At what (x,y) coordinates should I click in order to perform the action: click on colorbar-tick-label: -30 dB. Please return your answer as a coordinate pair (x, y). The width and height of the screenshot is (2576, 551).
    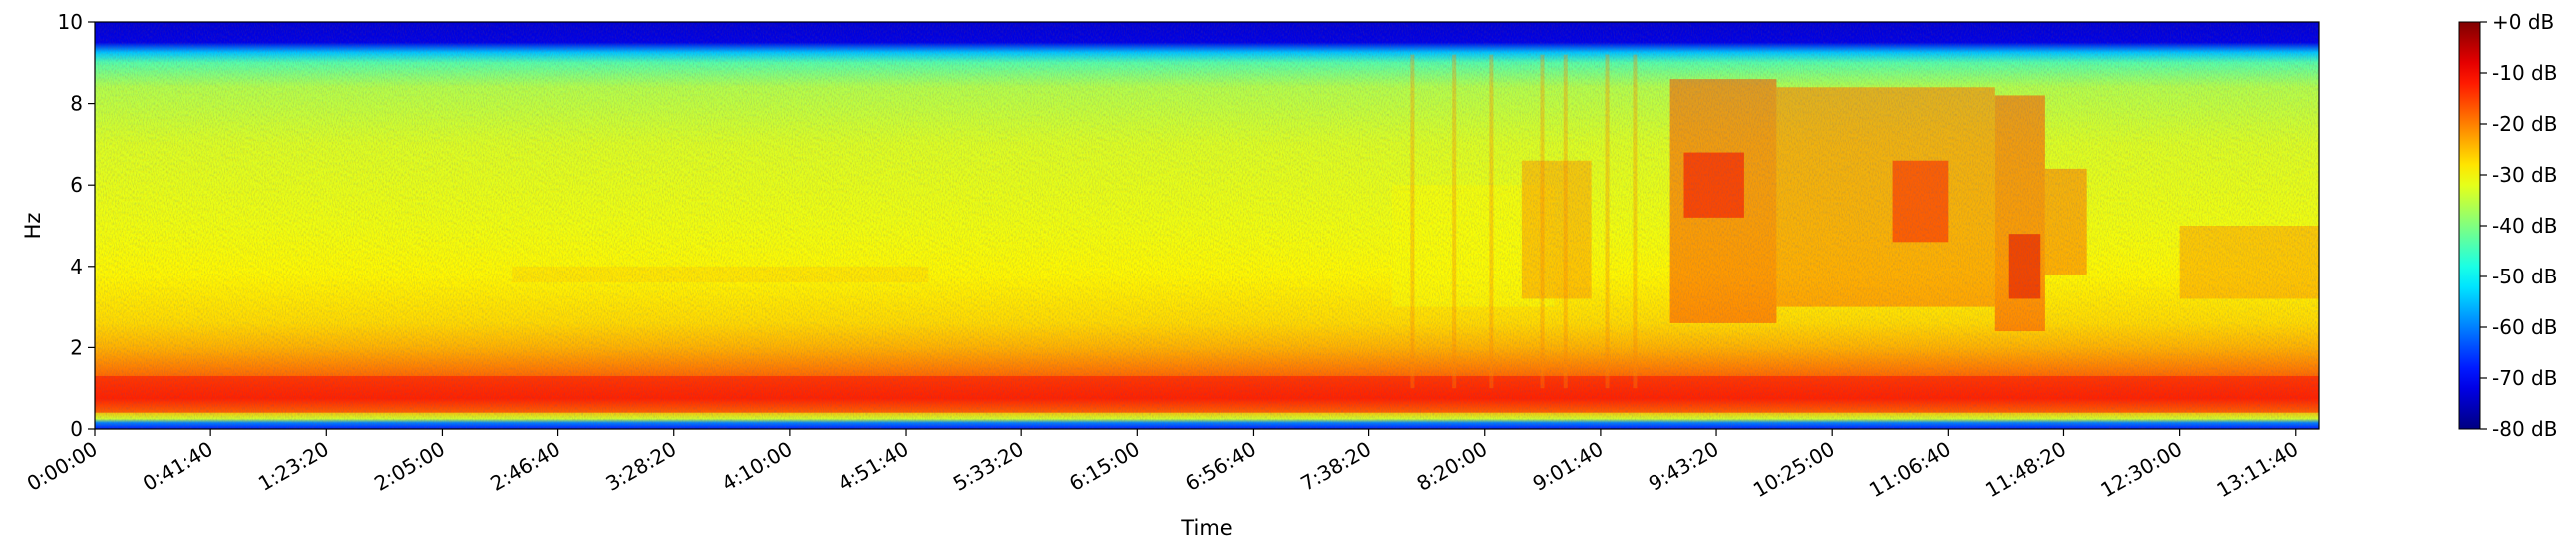
    Looking at the image, I should click on (2525, 175).